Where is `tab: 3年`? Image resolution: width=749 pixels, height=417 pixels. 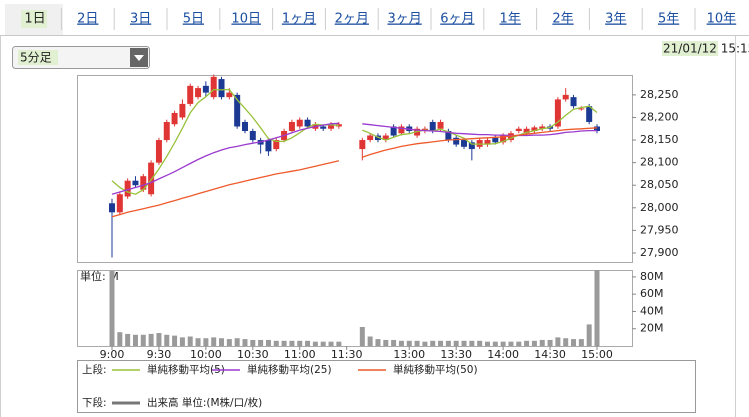
tab: 3年 is located at coordinates (615, 19).